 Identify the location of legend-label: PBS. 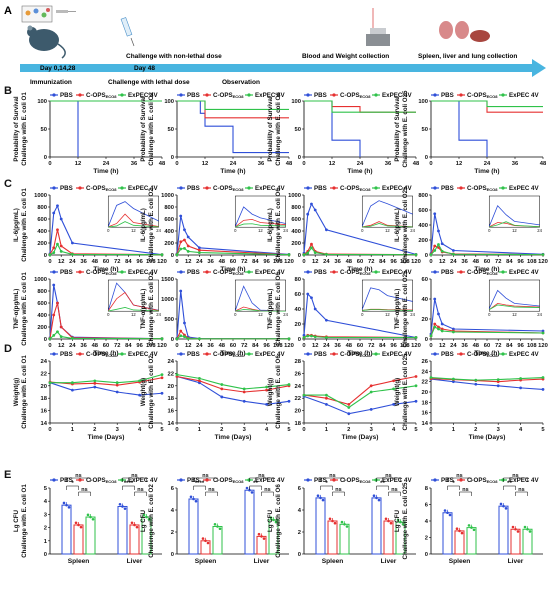
(66, 272).